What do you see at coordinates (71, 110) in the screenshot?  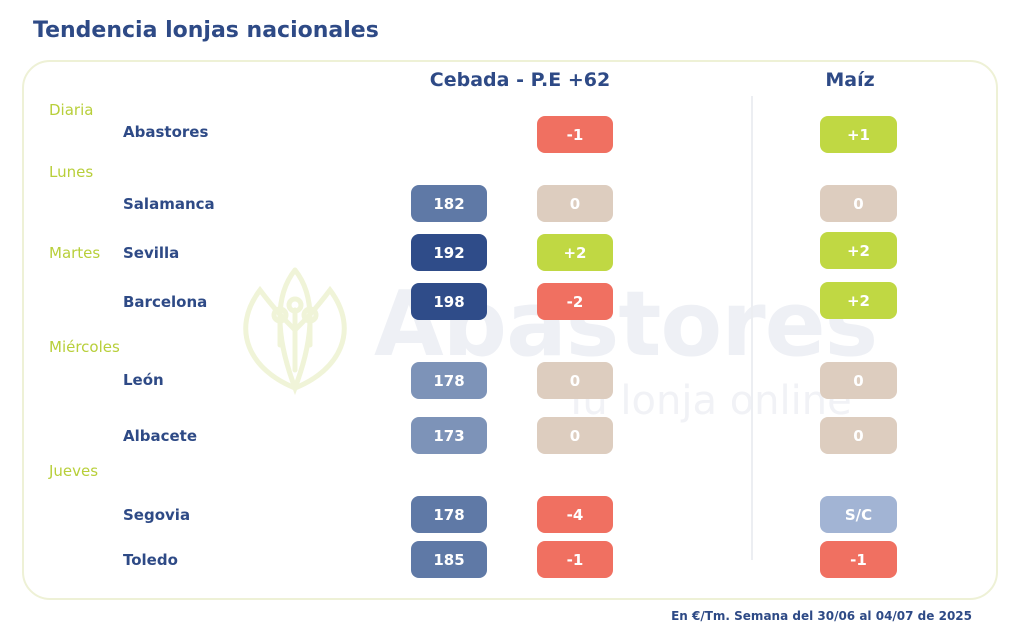 I see `day-label: Diaria` at bounding box center [71, 110].